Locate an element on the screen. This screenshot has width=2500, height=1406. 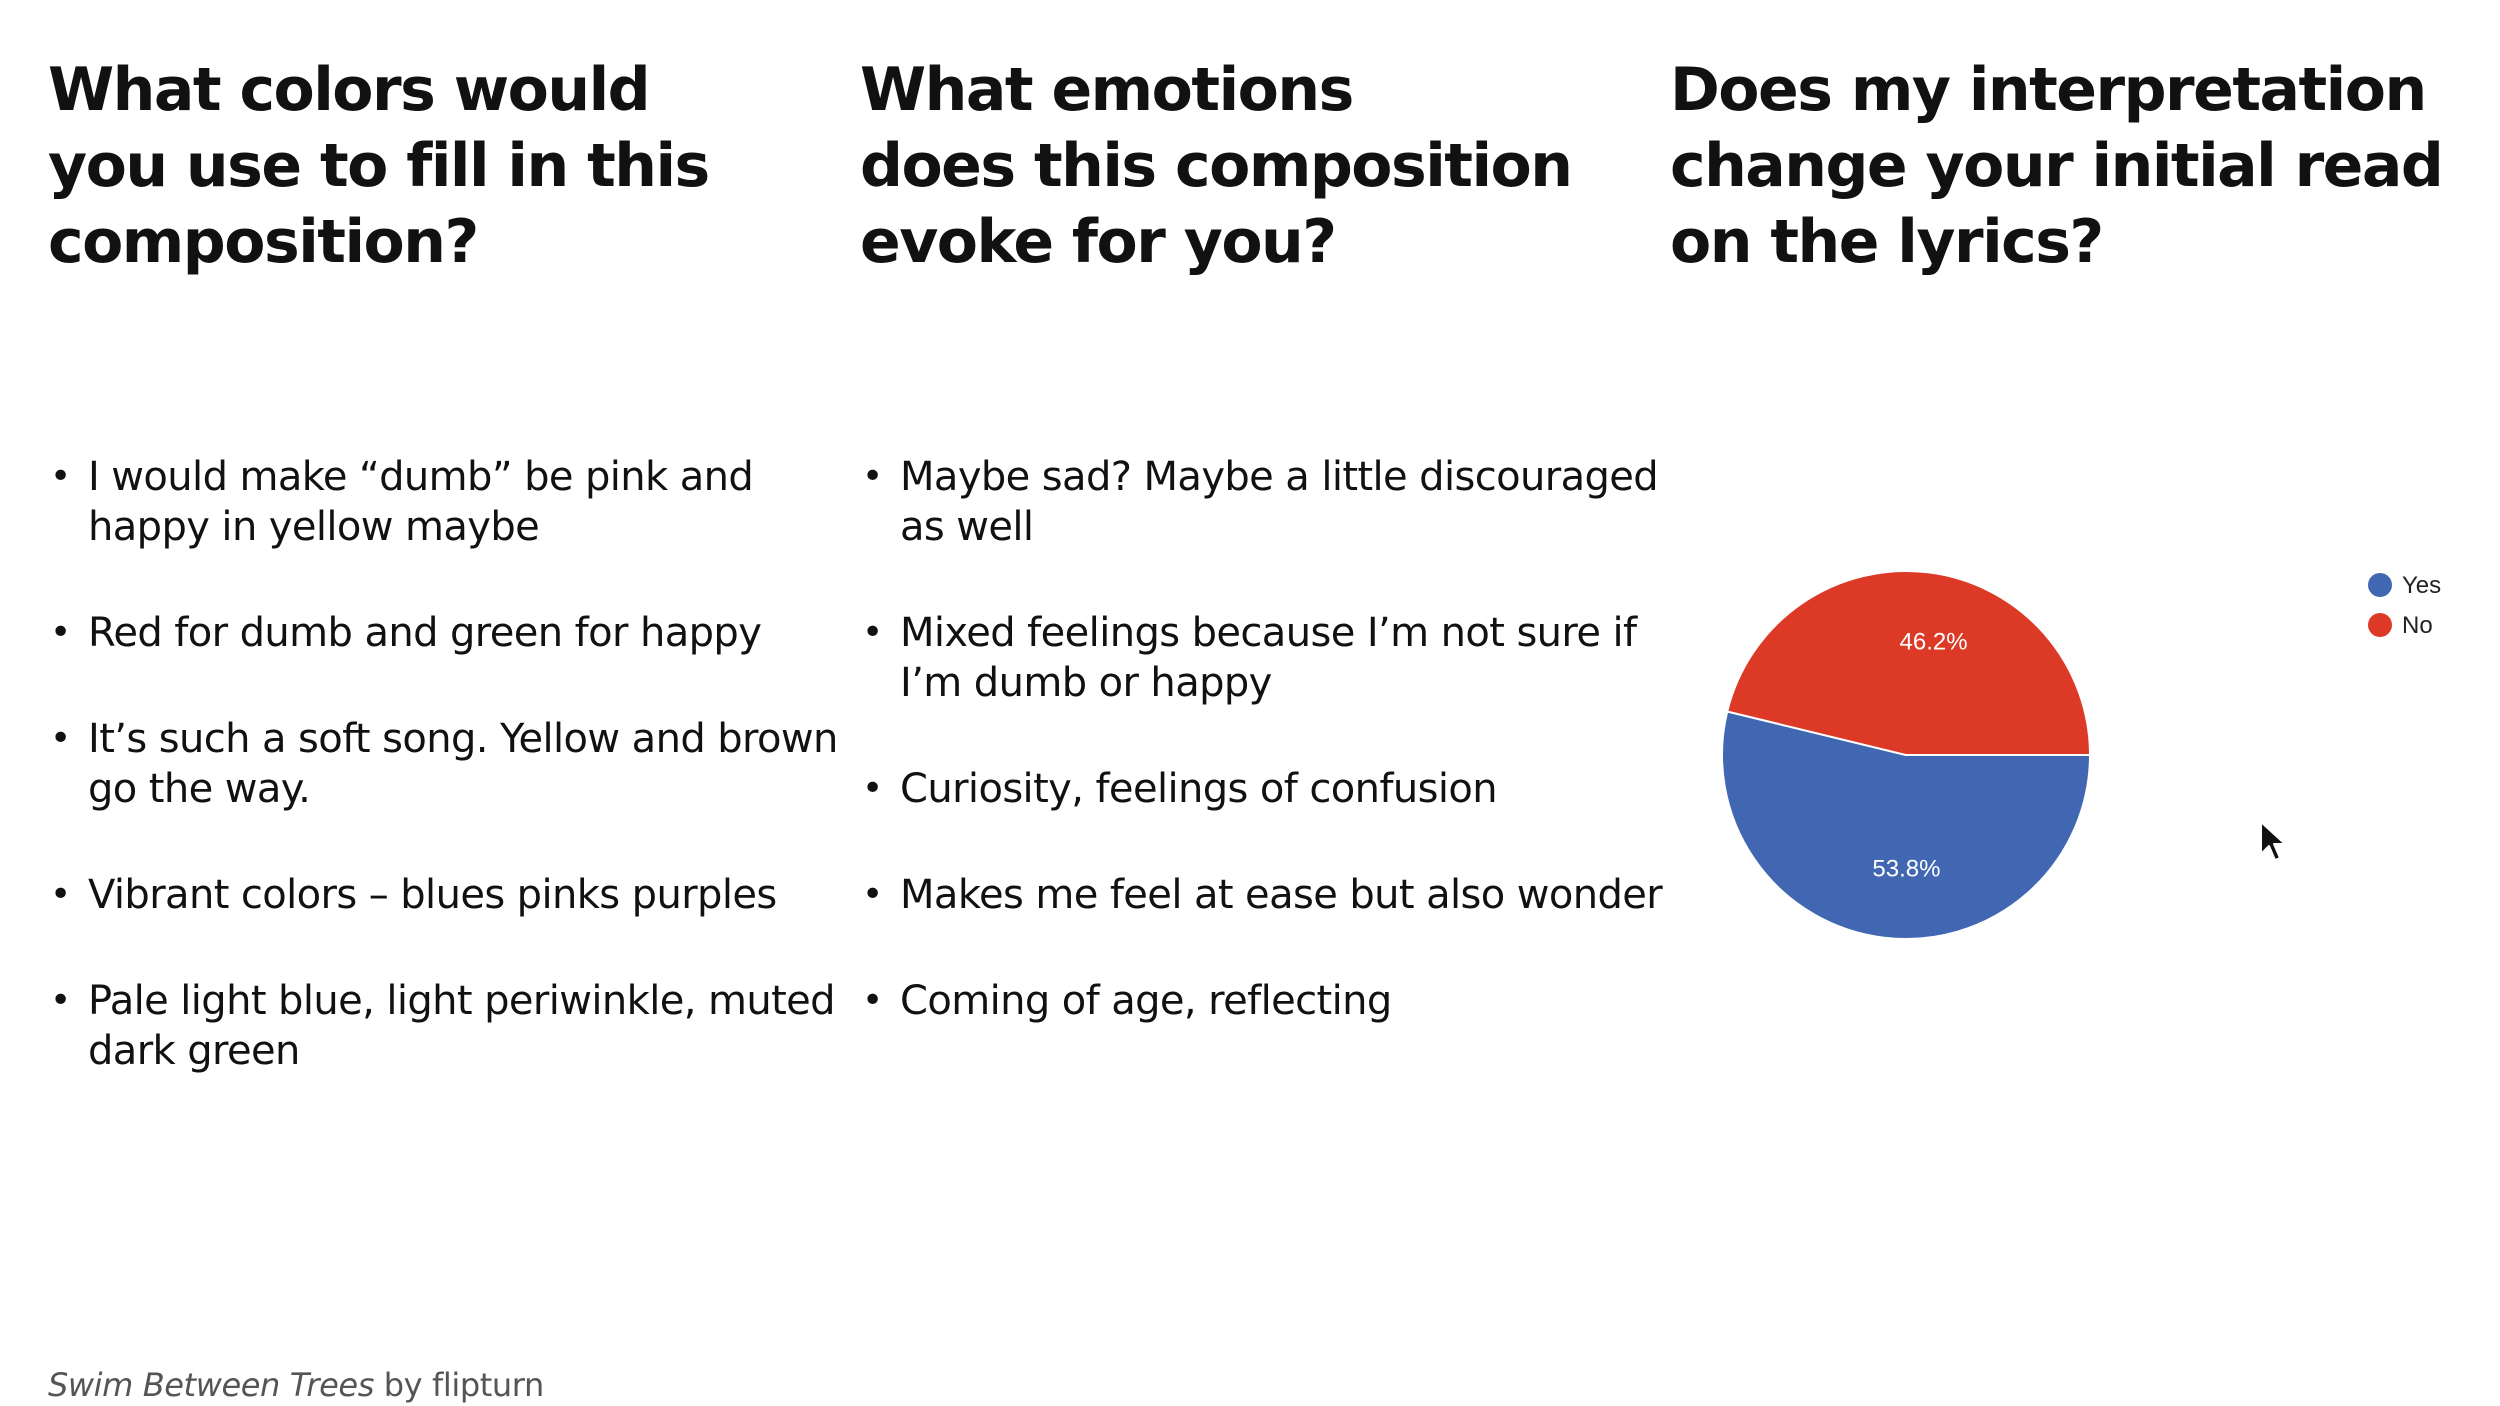
heading-line: change your initial read is located at coordinates (2057, 166).